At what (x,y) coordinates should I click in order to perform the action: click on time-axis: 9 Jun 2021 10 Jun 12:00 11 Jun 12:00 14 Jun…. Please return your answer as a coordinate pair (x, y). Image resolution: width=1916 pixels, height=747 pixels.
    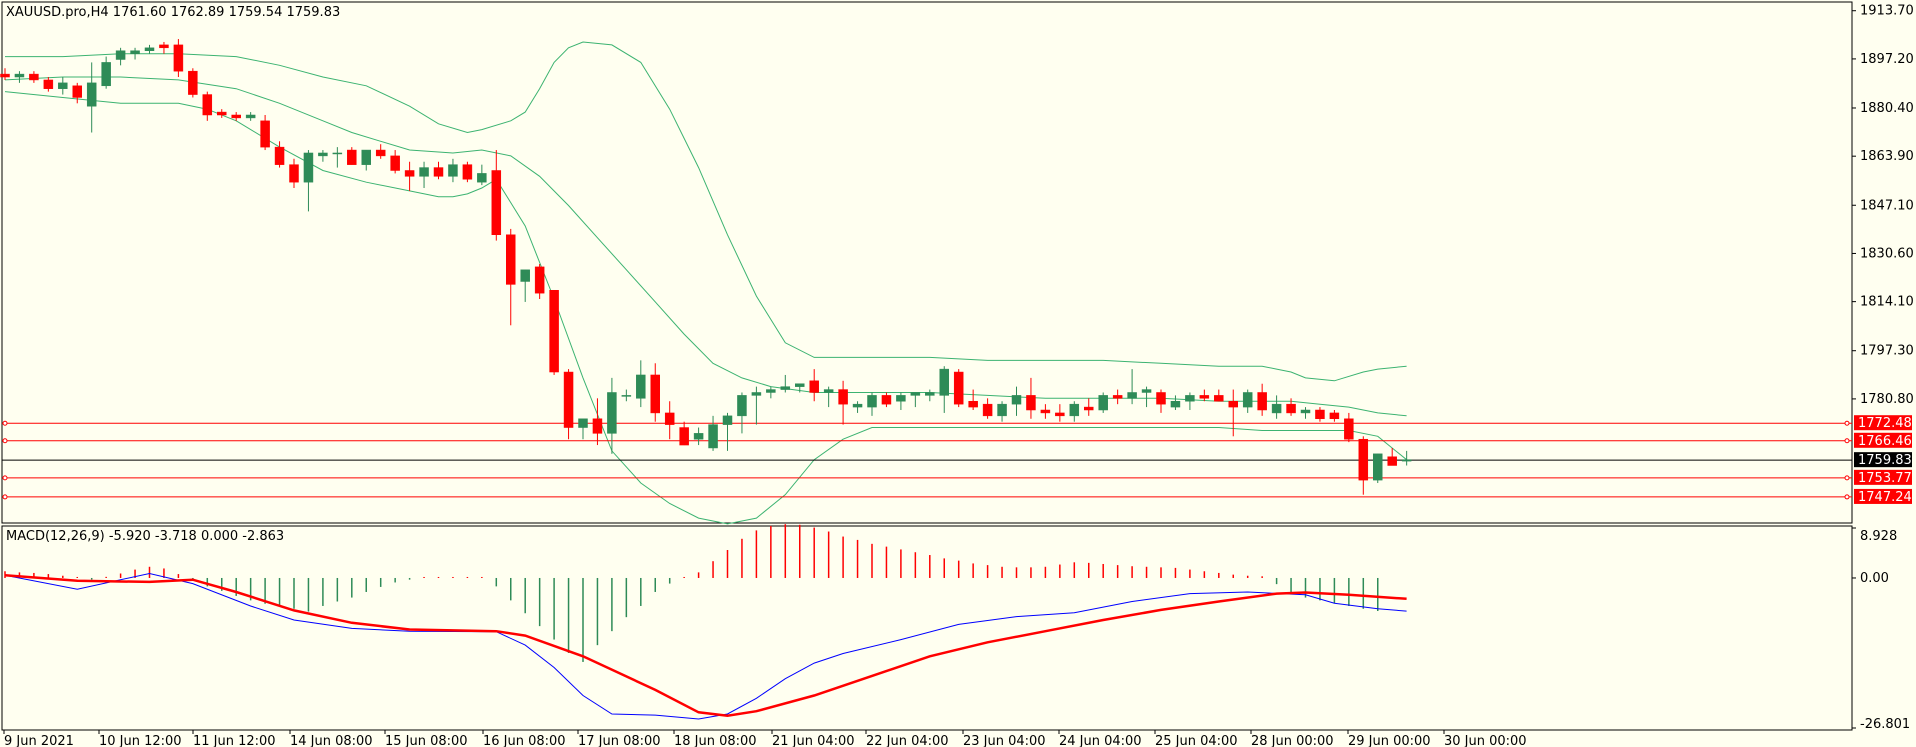
    Looking at the image, I should click on (765, 738).